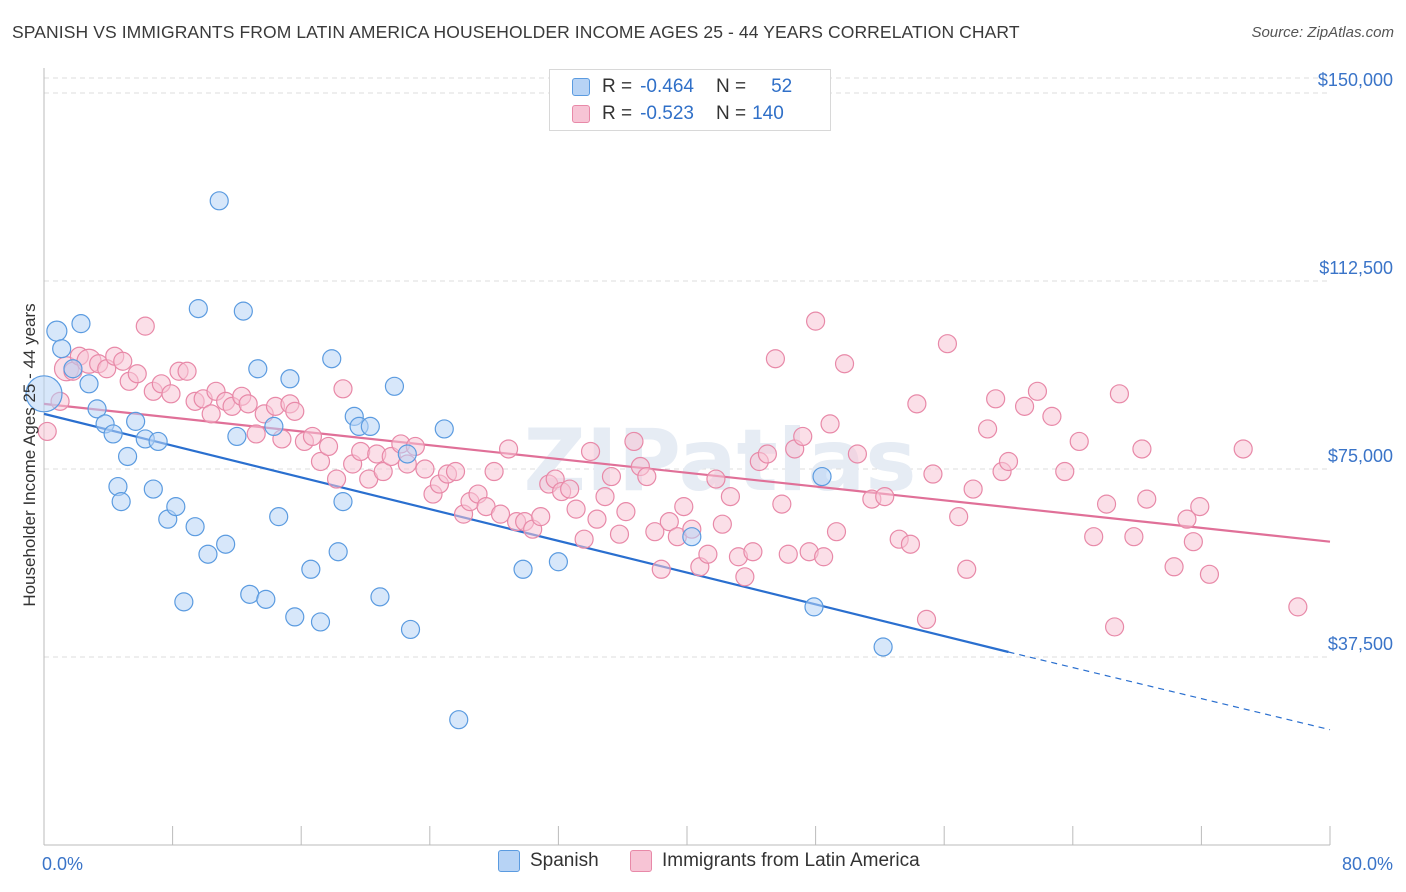  I want to click on bottom-legend-swatch-pink, so click(641, 861).